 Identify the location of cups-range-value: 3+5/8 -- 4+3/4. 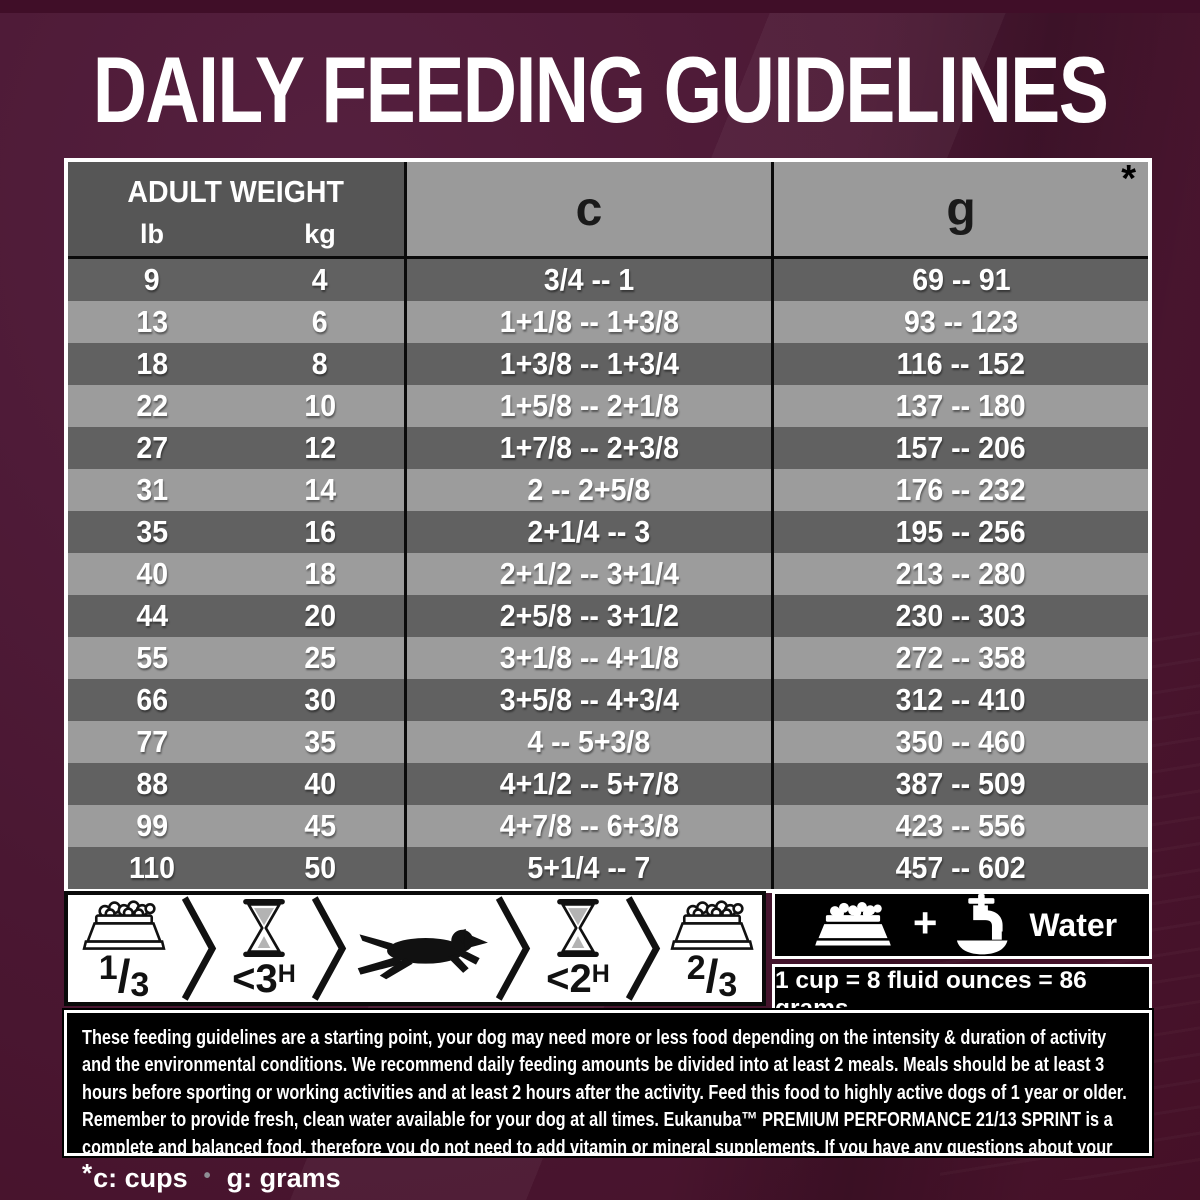
(589, 699).